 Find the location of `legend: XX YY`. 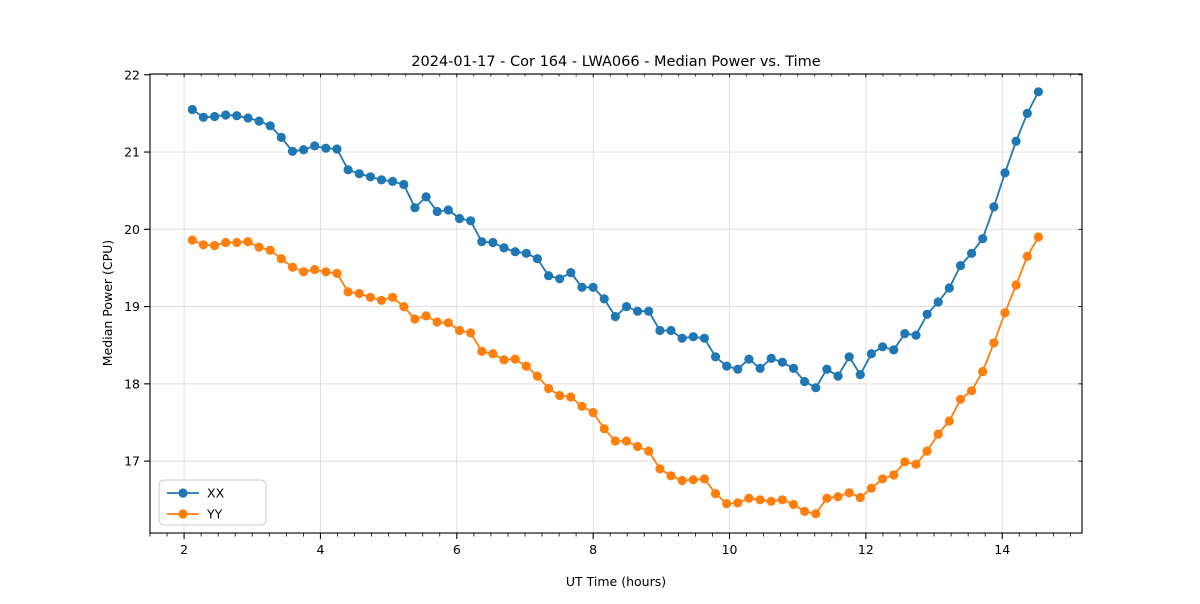

legend: XX YY is located at coordinates (212, 502).